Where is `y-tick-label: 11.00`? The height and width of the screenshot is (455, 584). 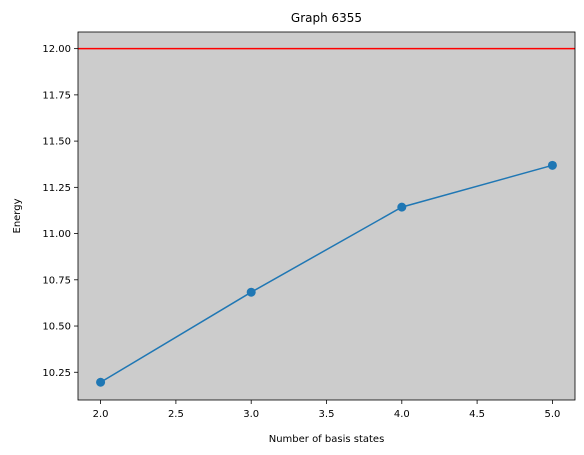 y-tick-label: 11.00 is located at coordinates (56, 234).